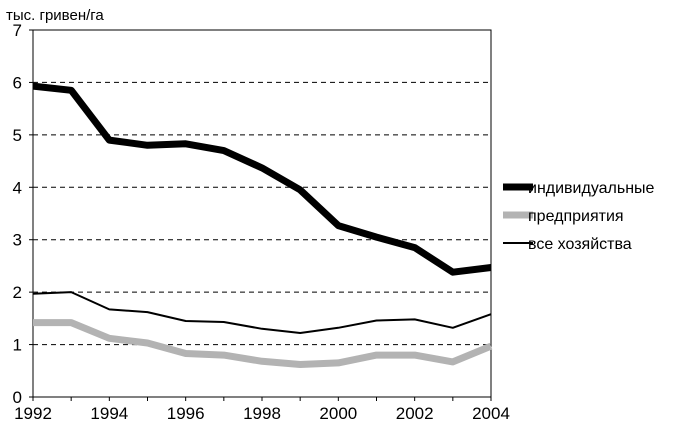 This screenshot has height=428, width=675. What do you see at coordinates (17, 135) in the screenshot?
I see `y-tick-label: 5` at bounding box center [17, 135].